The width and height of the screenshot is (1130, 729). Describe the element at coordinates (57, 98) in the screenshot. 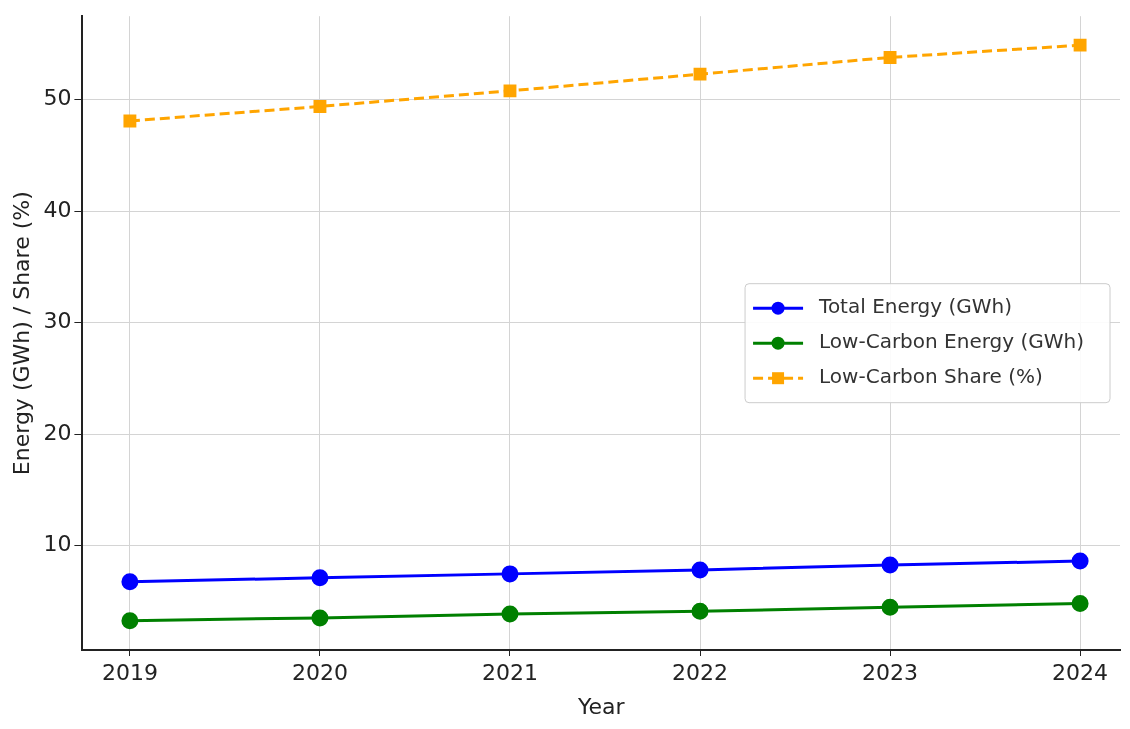

I see `y-tick-label: 50` at that location.